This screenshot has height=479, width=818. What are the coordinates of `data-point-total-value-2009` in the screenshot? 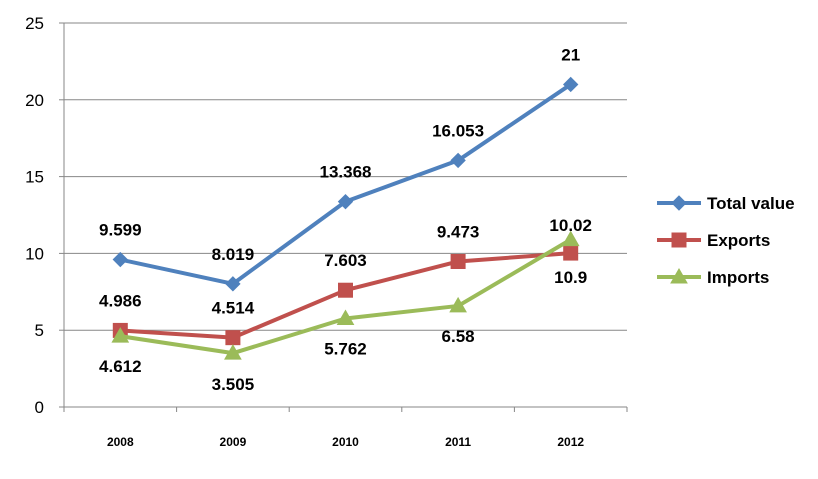 It's located at (233, 284).